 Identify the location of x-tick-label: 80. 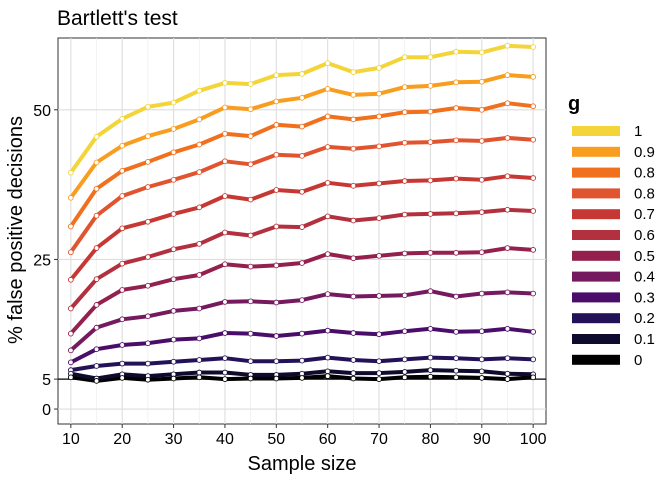
(431, 439).